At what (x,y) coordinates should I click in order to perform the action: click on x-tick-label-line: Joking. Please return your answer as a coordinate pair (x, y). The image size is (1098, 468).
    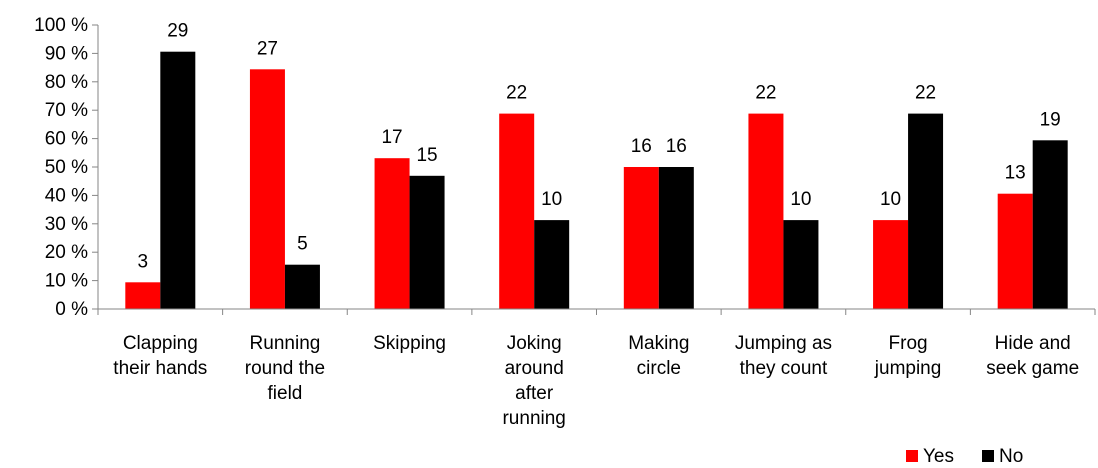
    Looking at the image, I should click on (534, 343).